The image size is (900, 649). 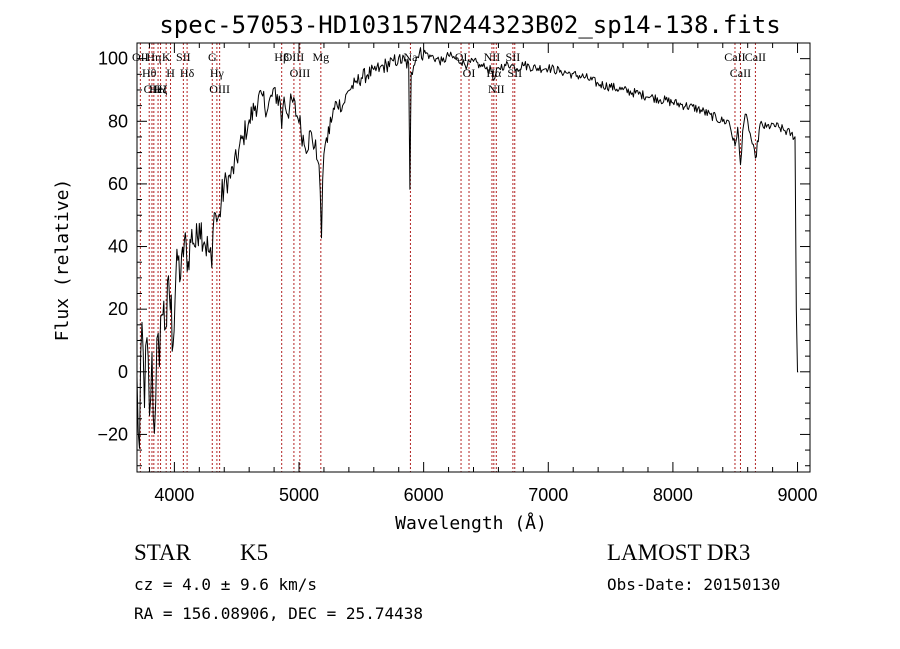 What do you see at coordinates (118, 247) in the screenshot?
I see `y-tick-label: 40` at bounding box center [118, 247].